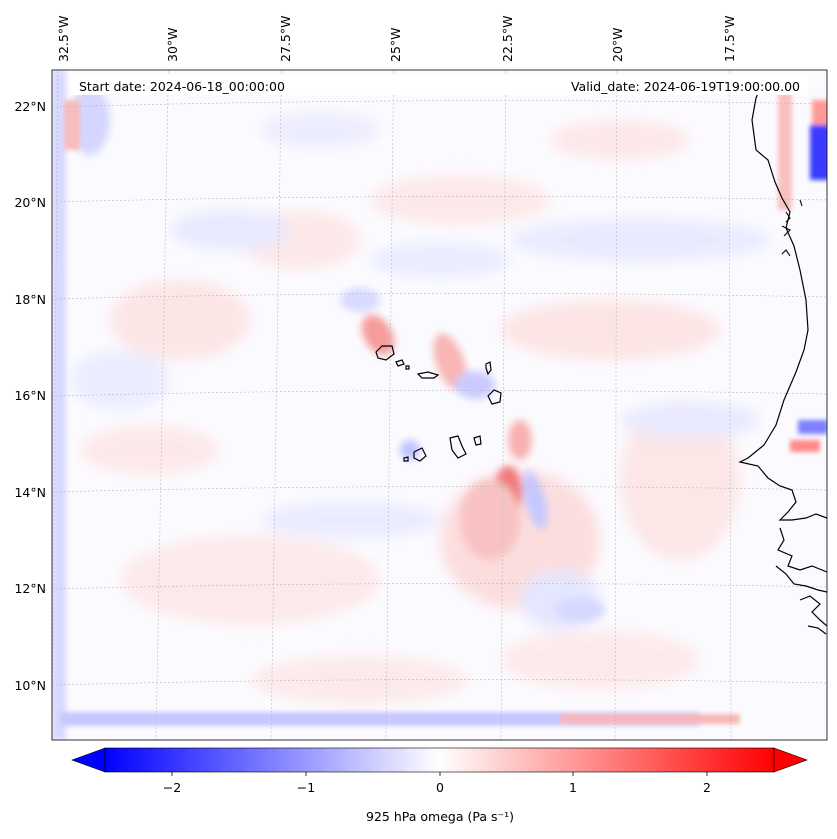 The height and width of the screenshot is (839, 837). Describe the element at coordinates (306, 787) in the screenshot. I see `colorbar-tick-label: −1` at that location.